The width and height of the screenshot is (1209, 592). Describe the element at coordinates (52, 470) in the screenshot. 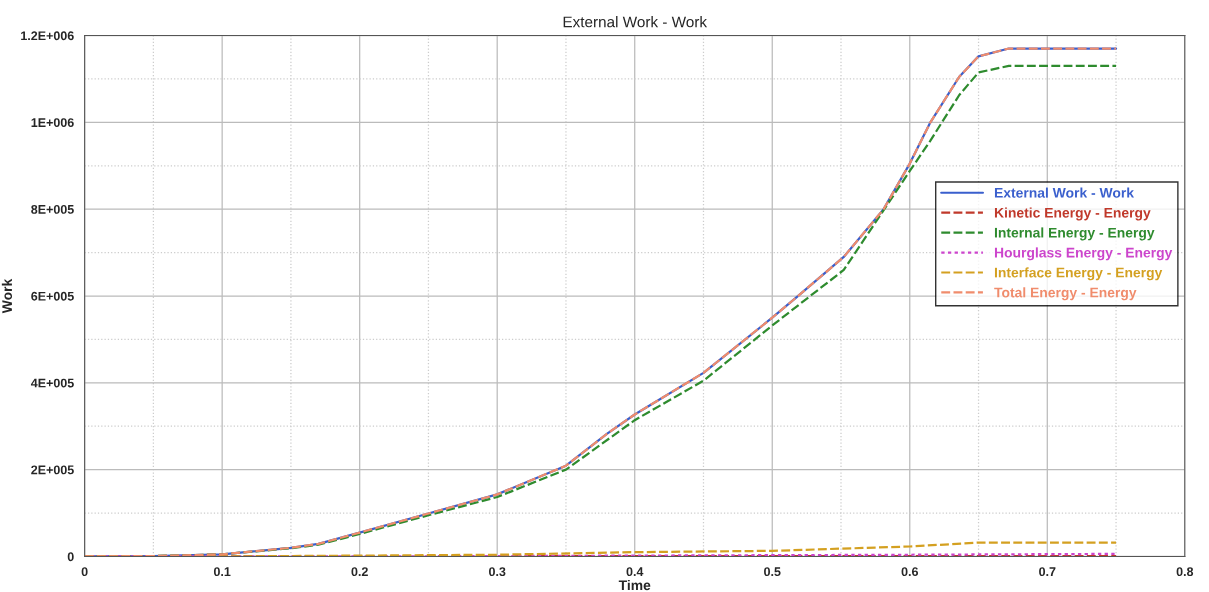

I see `y-tick-label: 2E+005` at that location.